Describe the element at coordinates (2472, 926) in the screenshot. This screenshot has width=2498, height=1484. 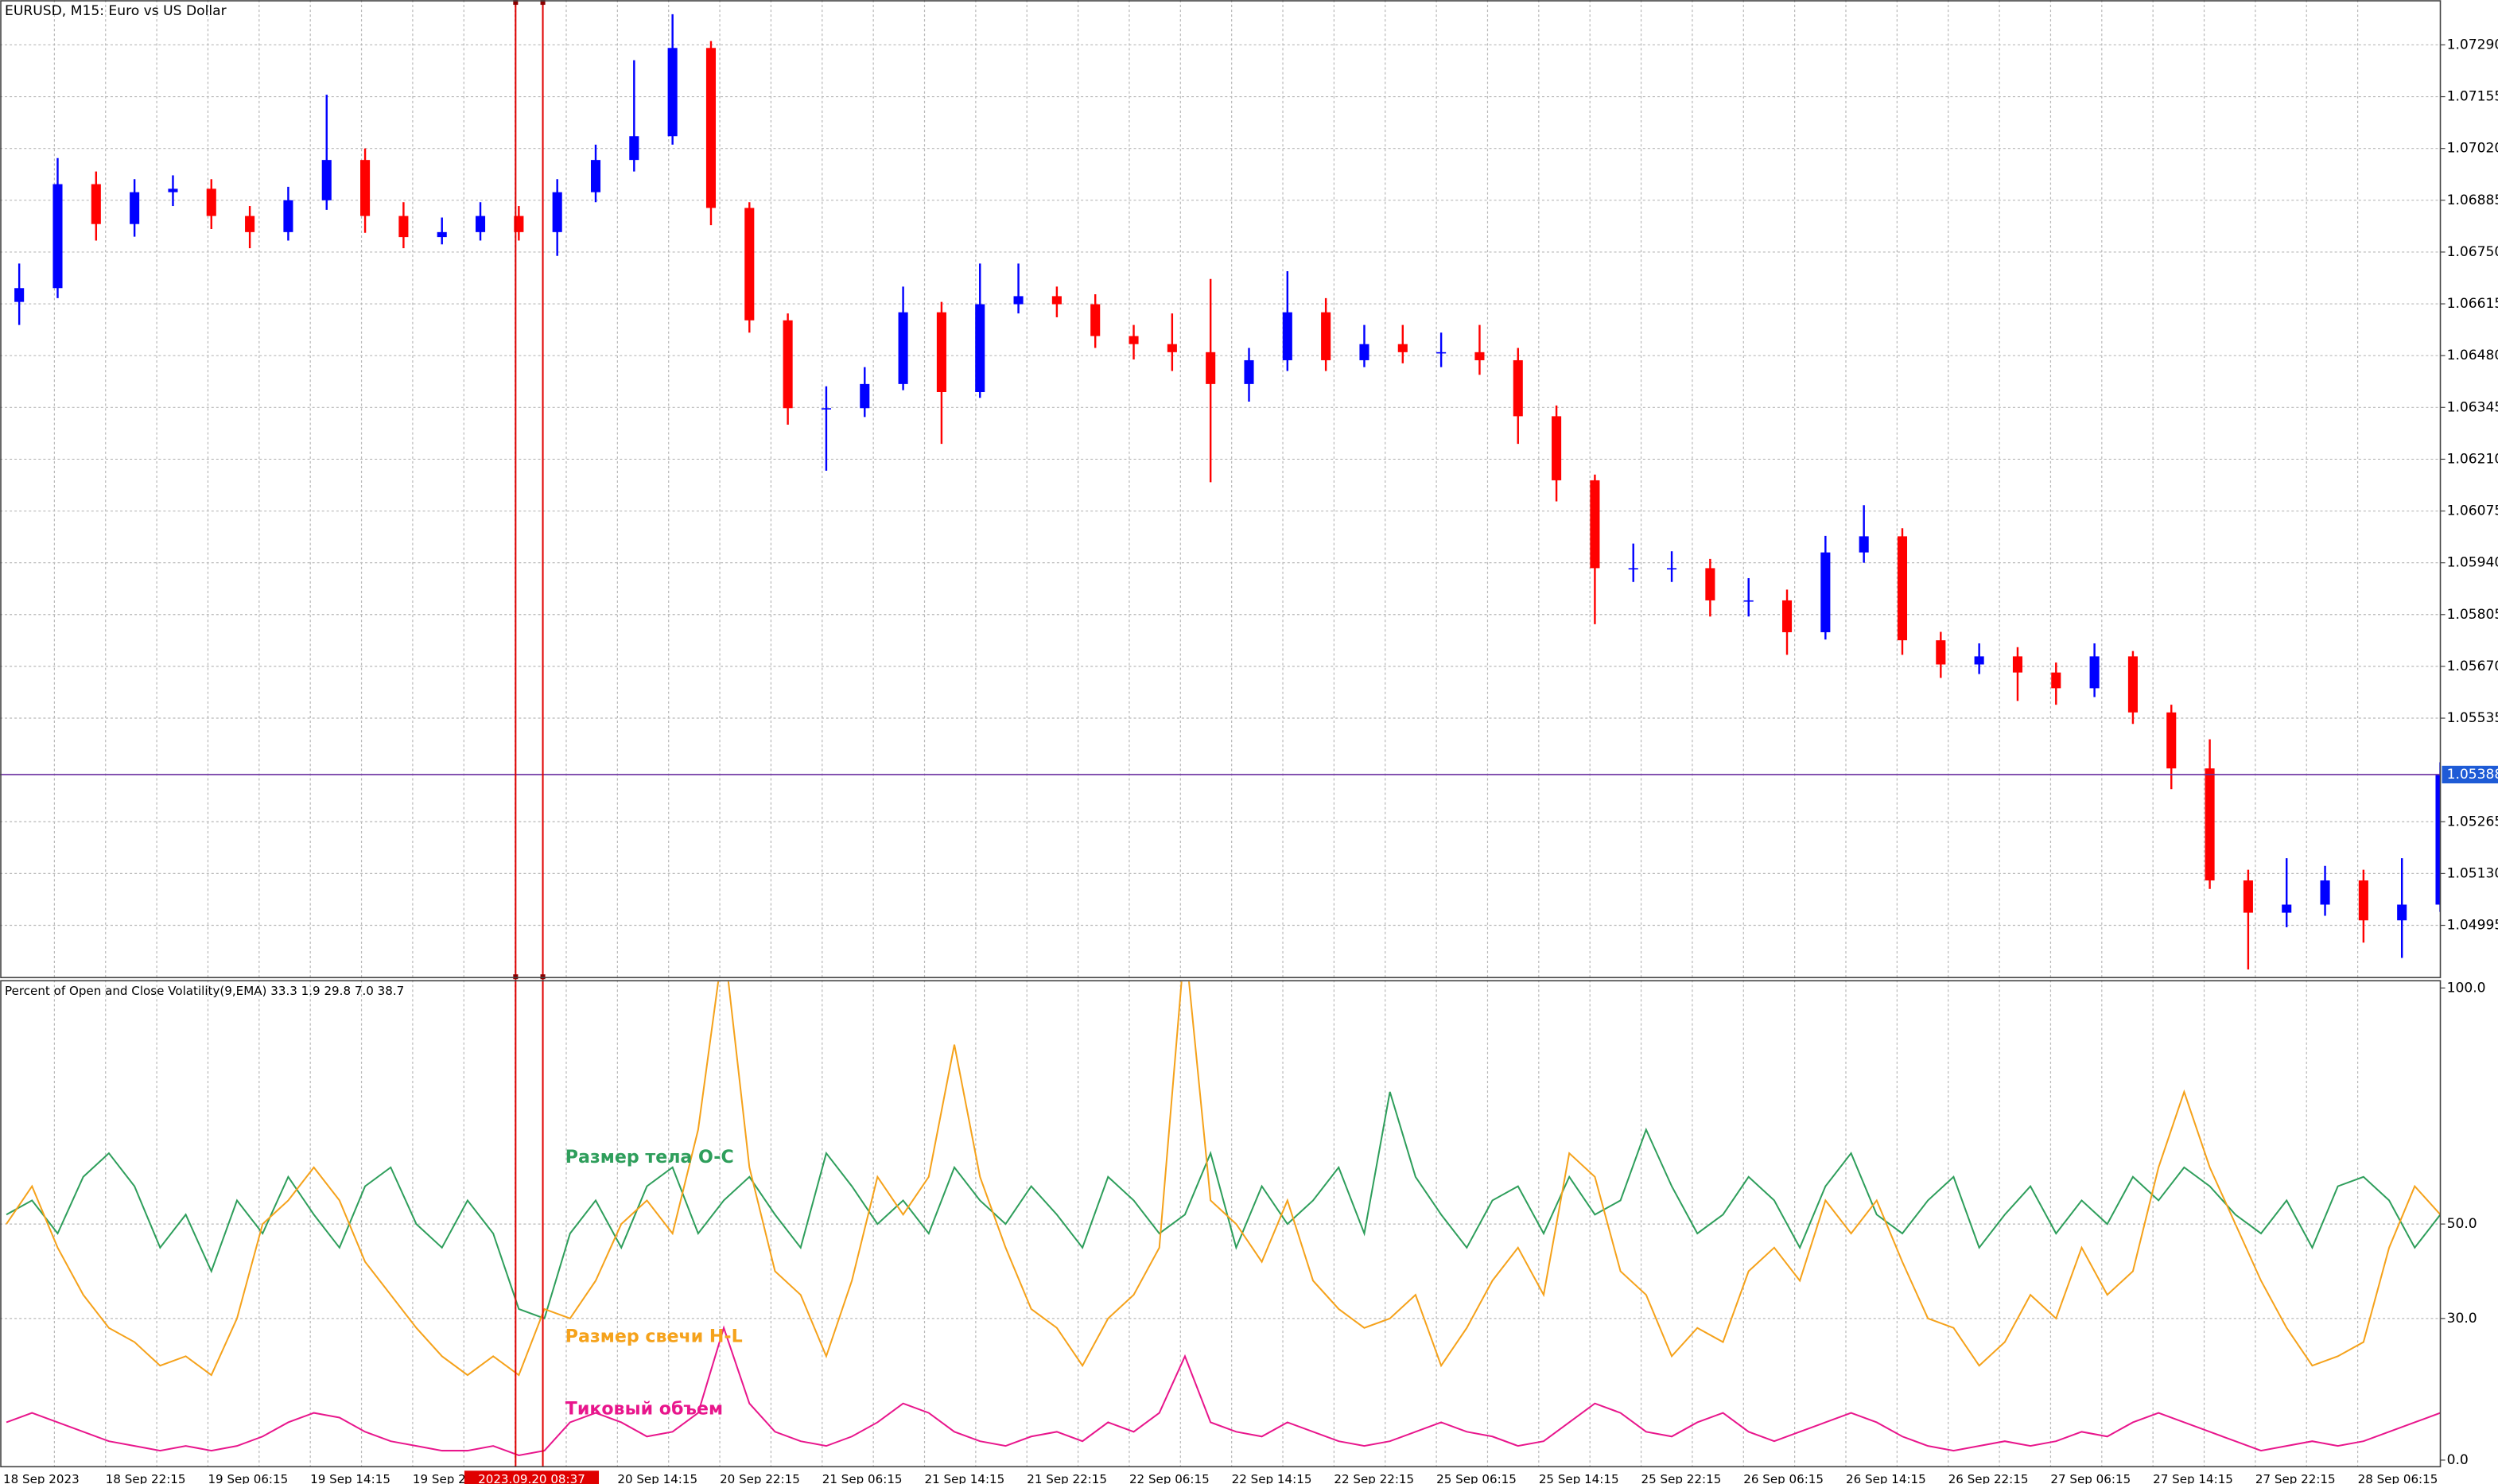
I see `y-tick-label: 1.04995` at that location.